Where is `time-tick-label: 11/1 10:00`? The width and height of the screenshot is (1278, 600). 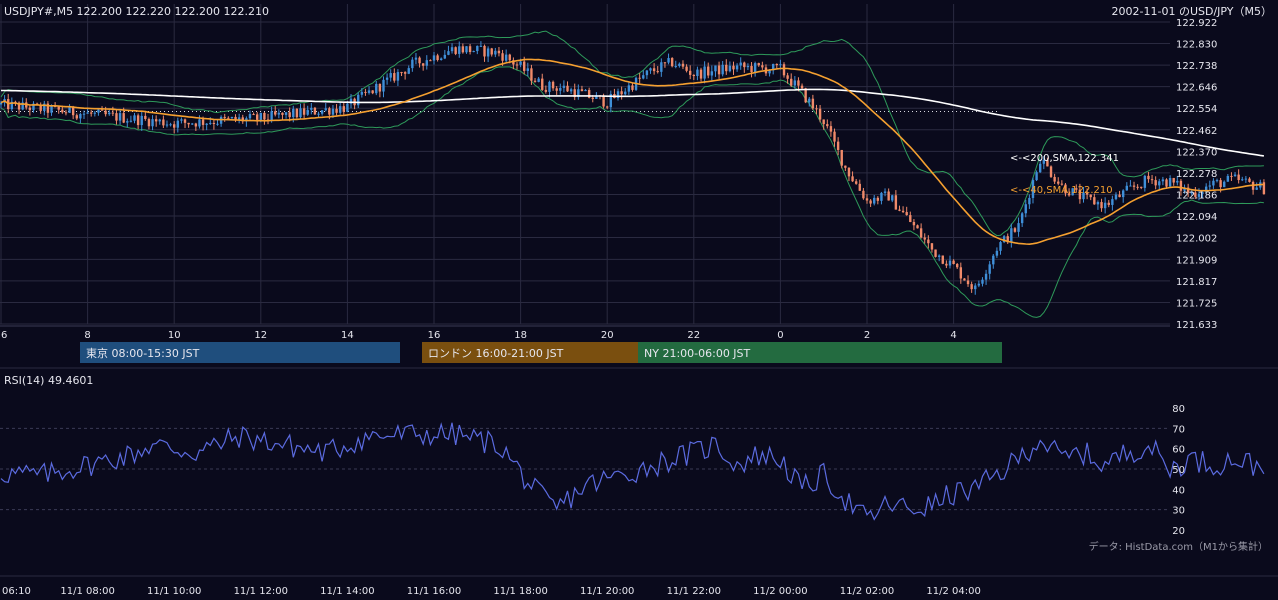
time-tick-label: 11/1 10:00 is located at coordinates (174, 591).